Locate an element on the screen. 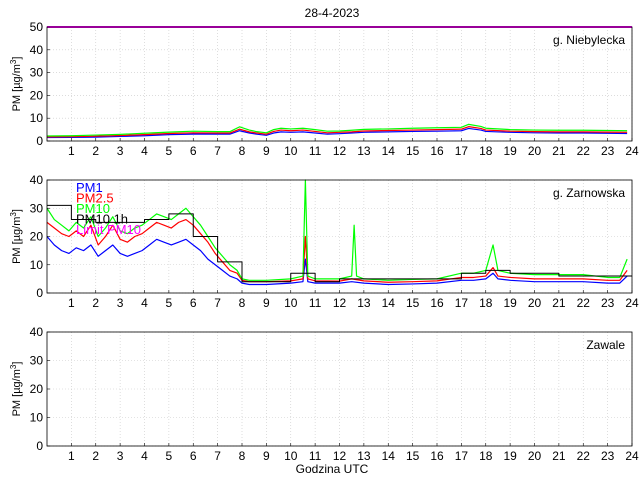 This screenshot has width=640, height=480. legend-entry: PM2.5 is located at coordinates (95, 198).